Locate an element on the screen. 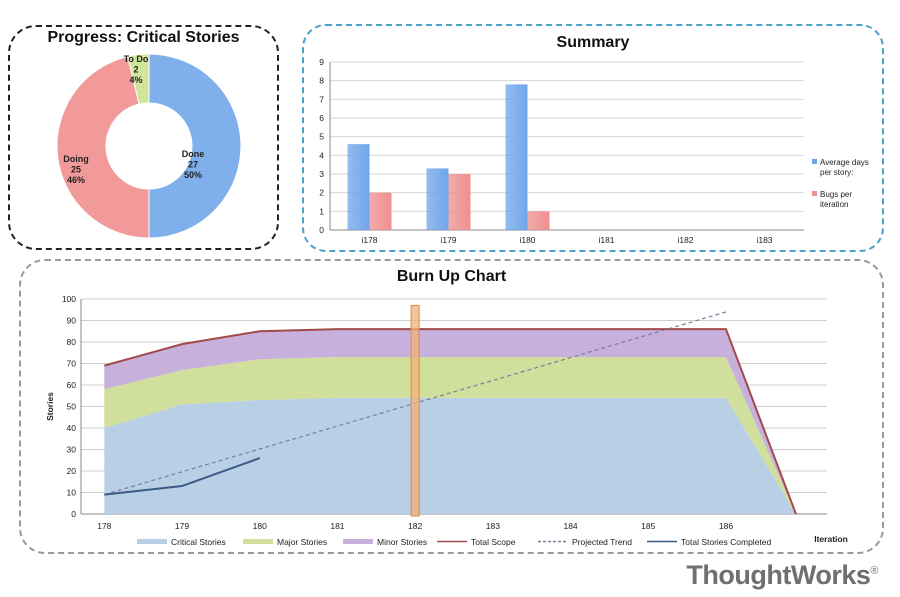 The height and width of the screenshot is (597, 900). bar-x-tick: i182 is located at coordinates (685, 240).